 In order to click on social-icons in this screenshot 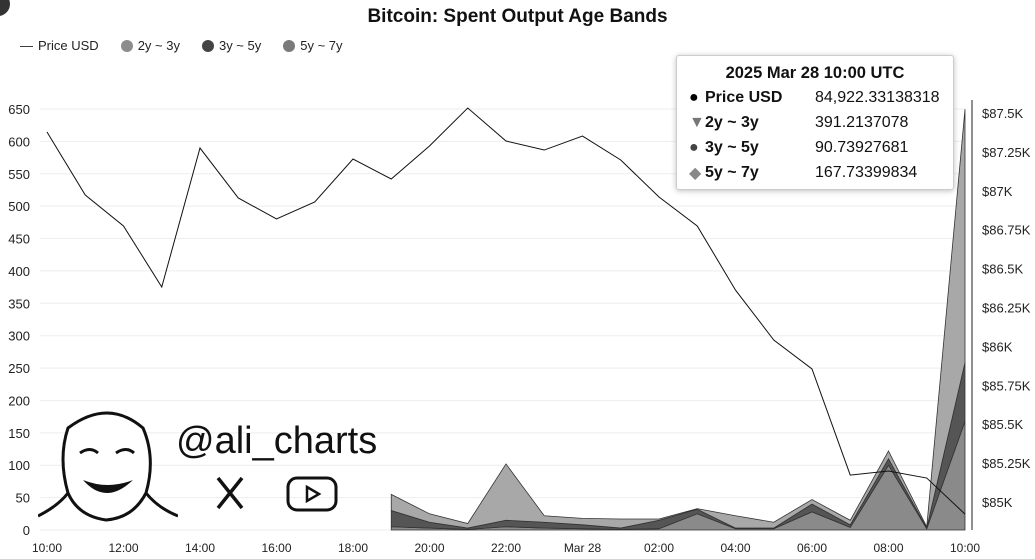, I will do `click(277, 494)`.